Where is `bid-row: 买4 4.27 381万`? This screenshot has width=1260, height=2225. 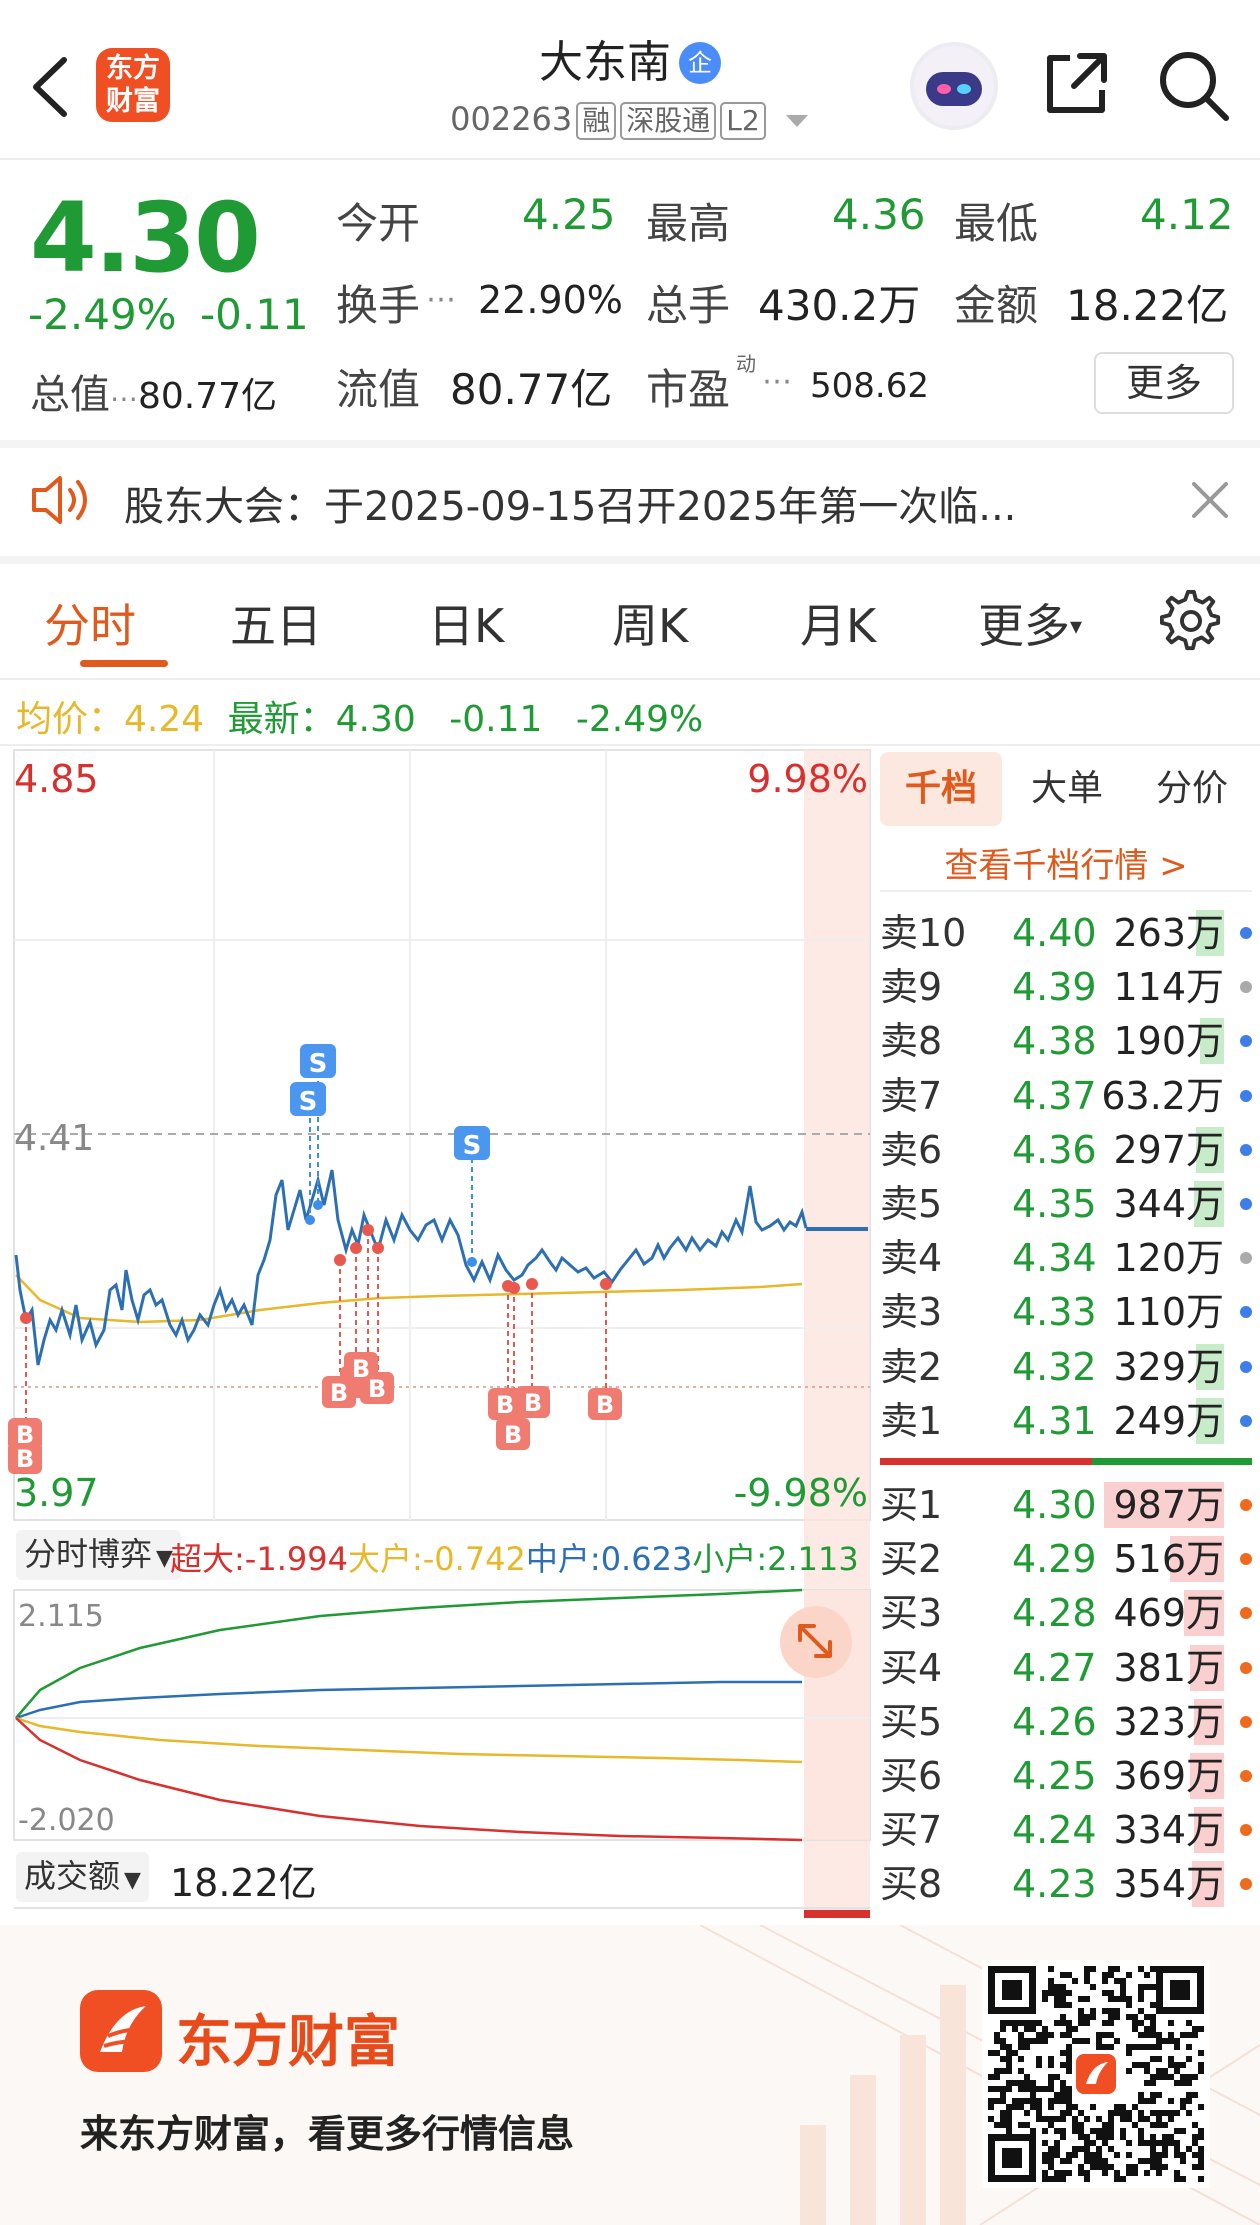 bid-row: 买4 4.27 381万 is located at coordinates (1070, 1668).